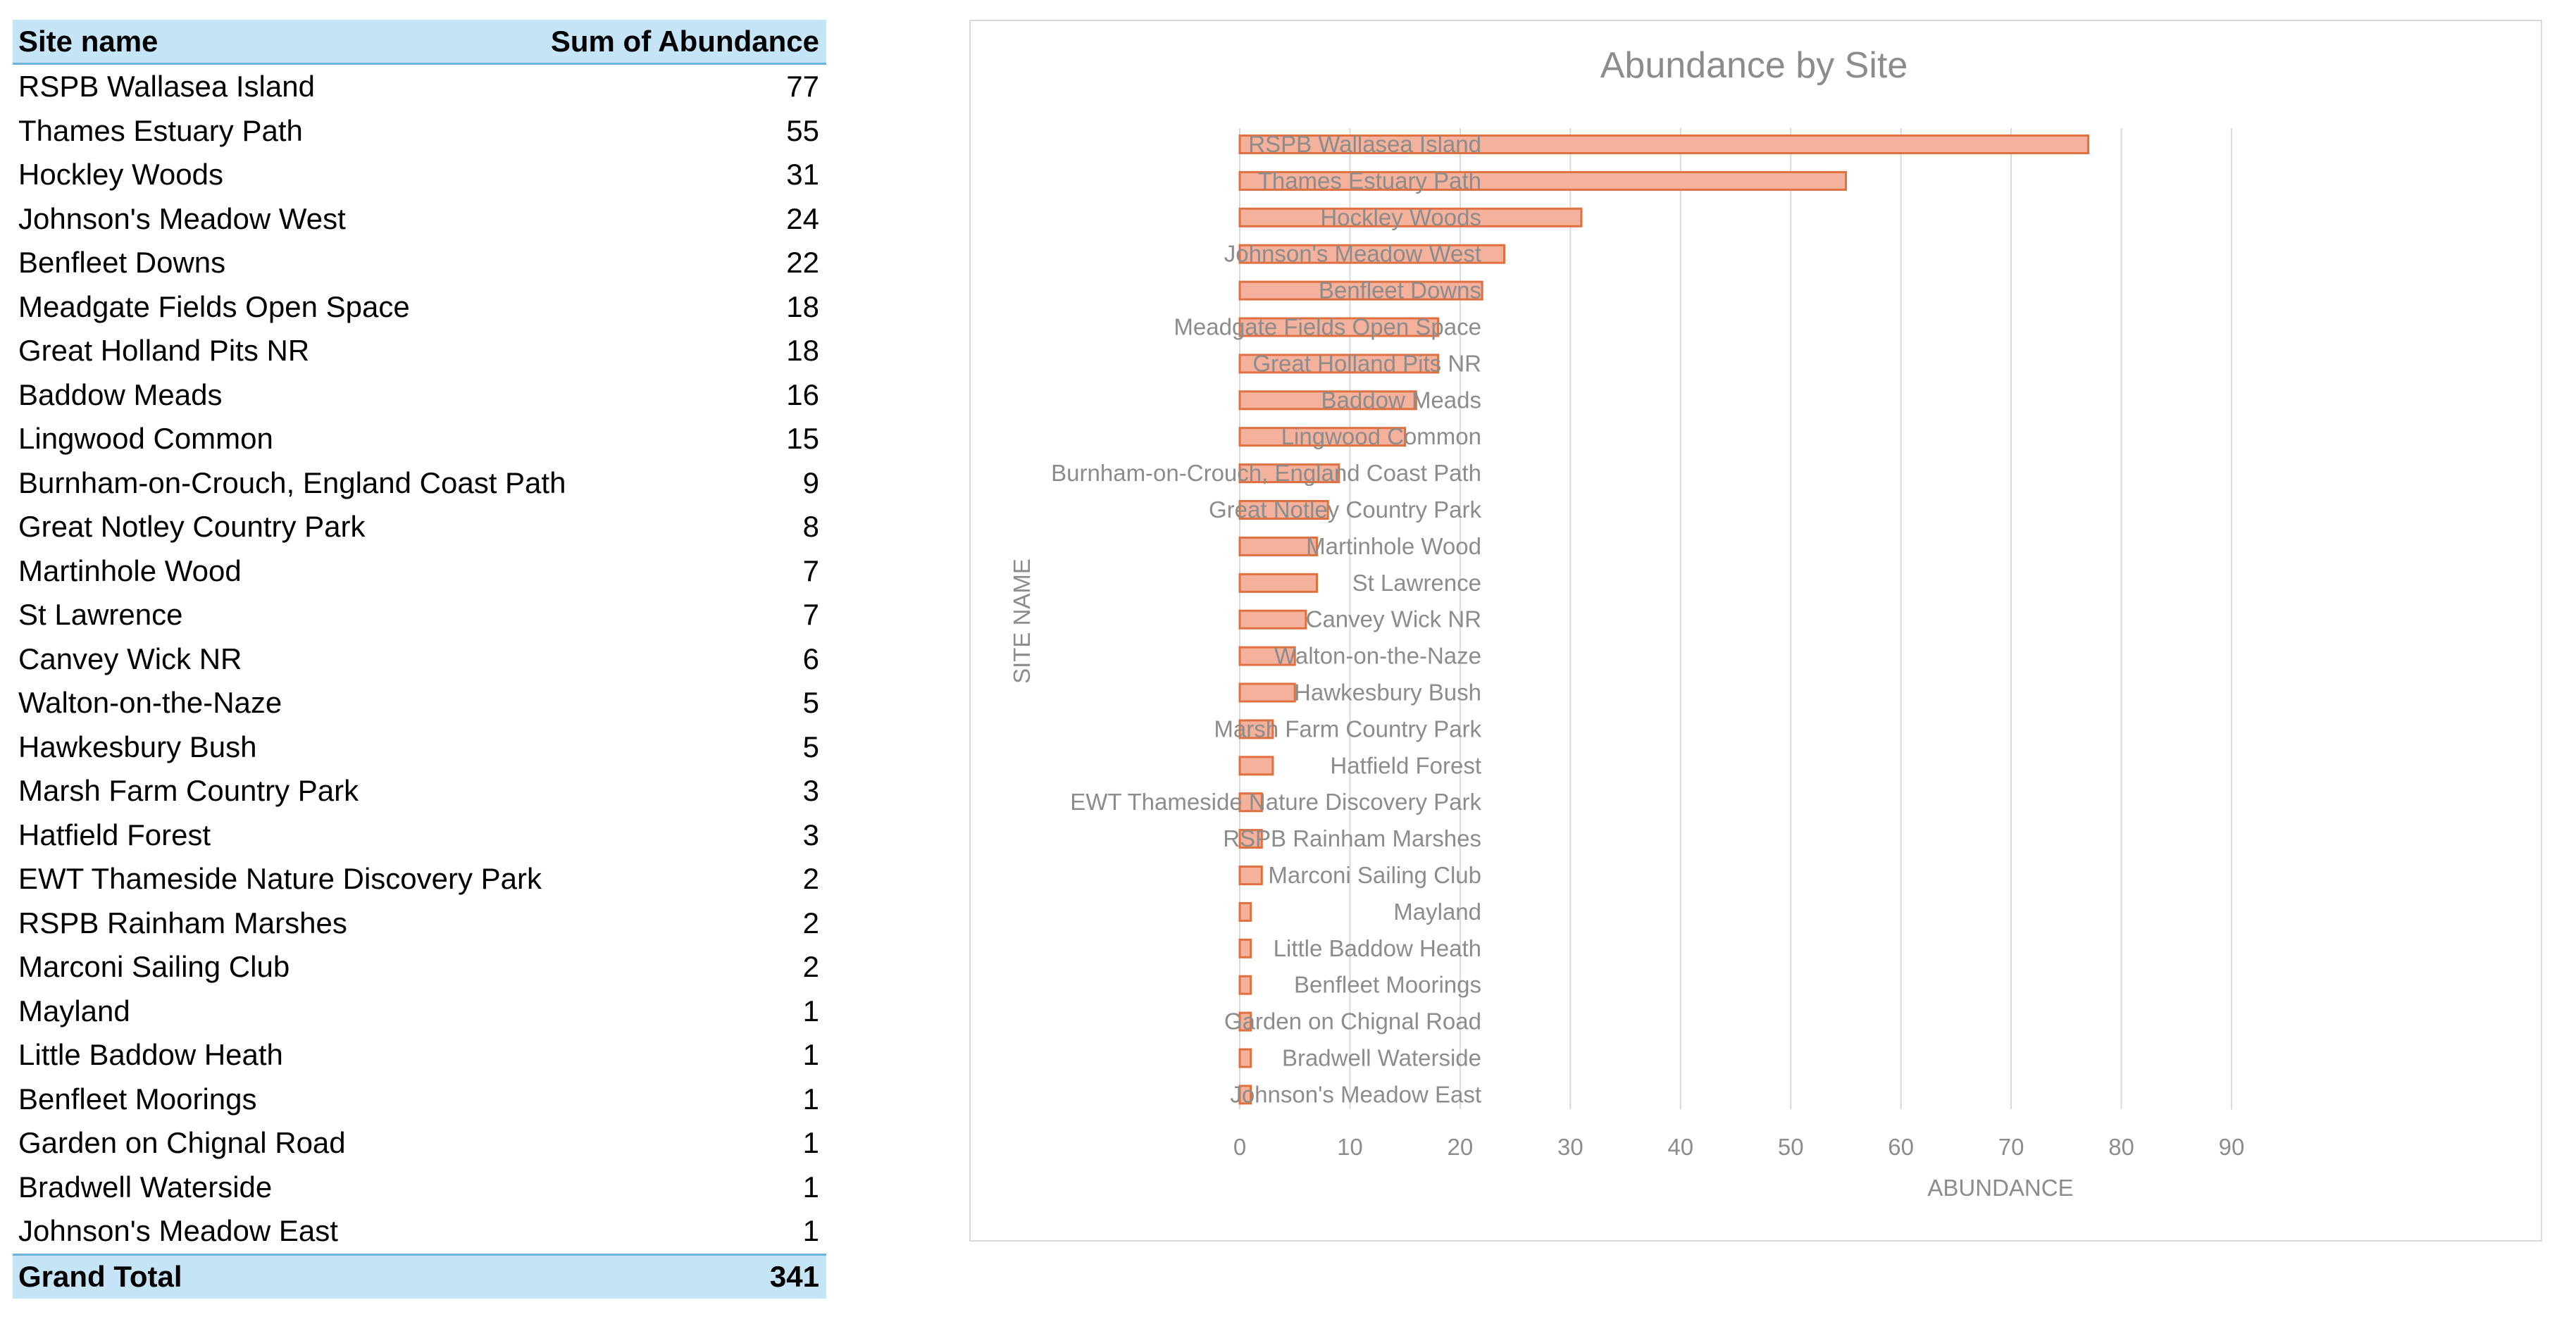  Describe the element at coordinates (419, 1099) in the screenshot. I see `pivot-row: Benfleet Moorings 1` at that location.